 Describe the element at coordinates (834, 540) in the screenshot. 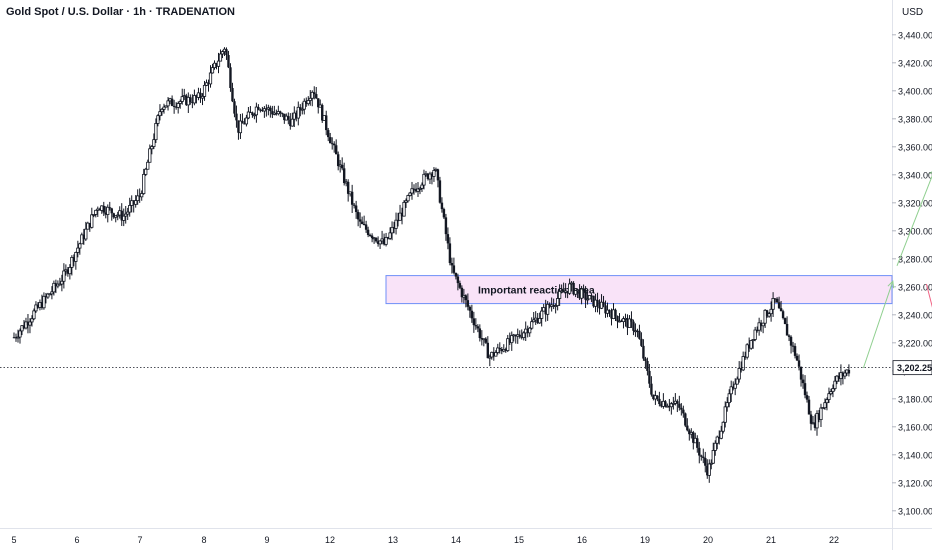

I see `x-tick-label: 22` at that location.